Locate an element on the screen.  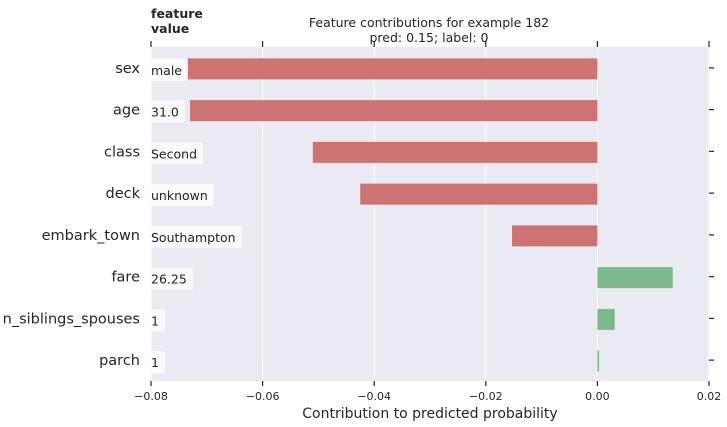
feature-value-text: Second is located at coordinates (174, 153).